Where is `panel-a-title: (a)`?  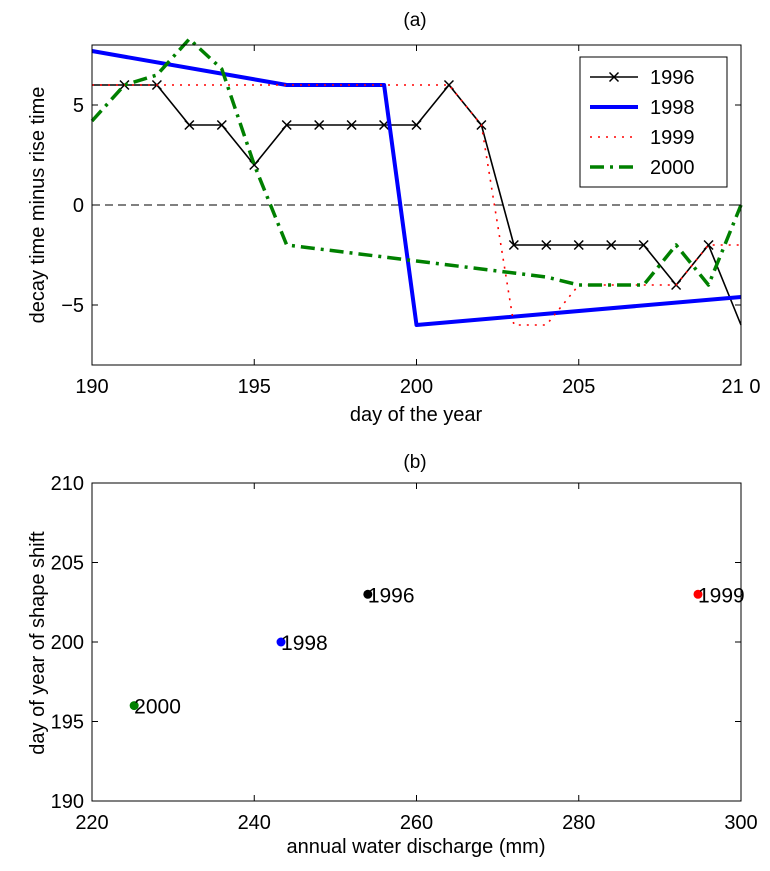 panel-a-title: (a) is located at coordinates (414, 20).